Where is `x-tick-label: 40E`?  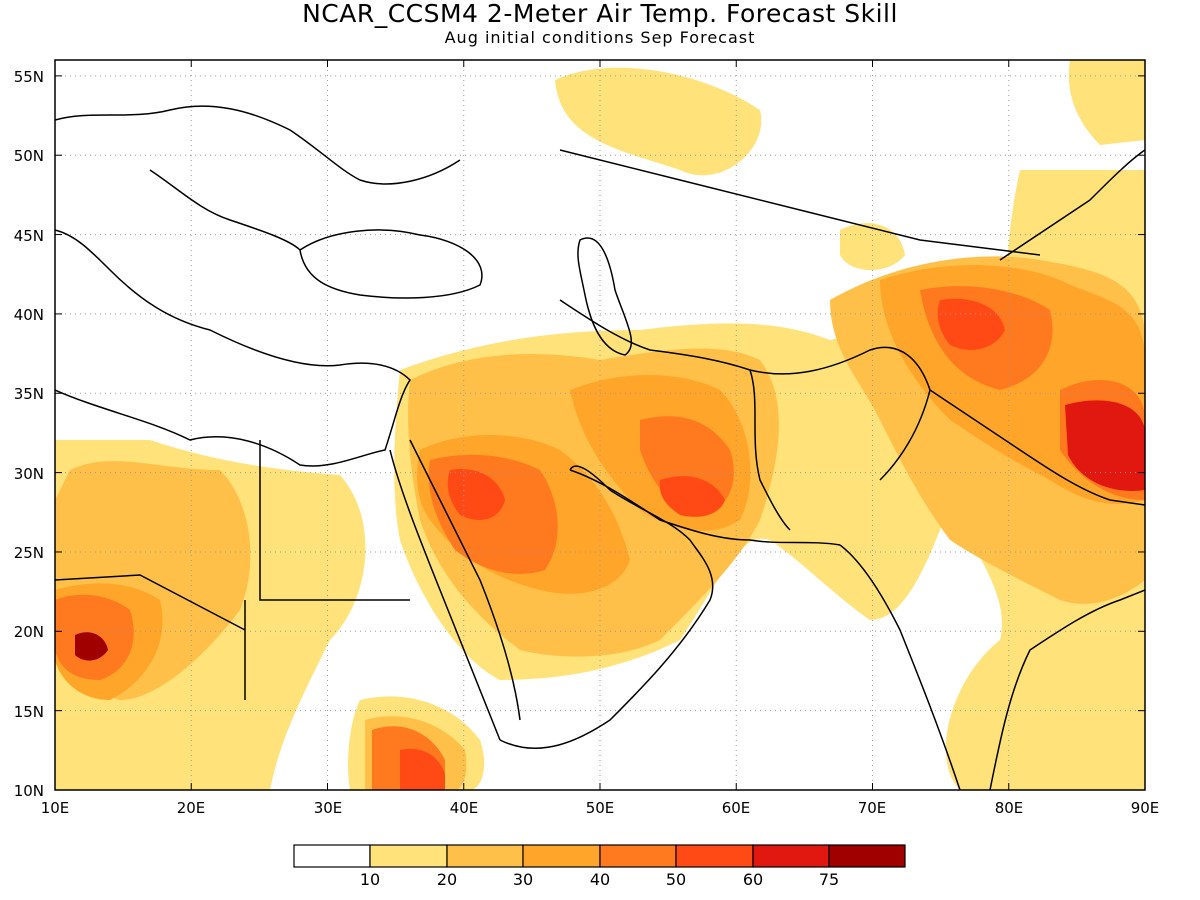 x-tick-label: 40E is located at coordinates (464, 808).